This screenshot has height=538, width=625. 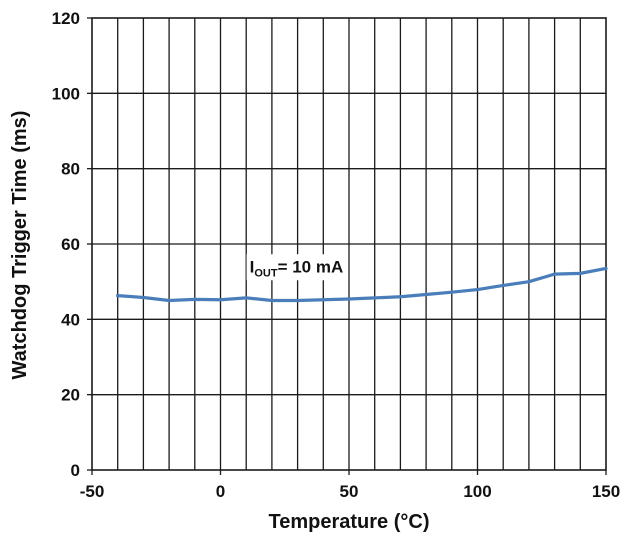 I want to click on y-tick-label: 40, so click(x=70, y=319).